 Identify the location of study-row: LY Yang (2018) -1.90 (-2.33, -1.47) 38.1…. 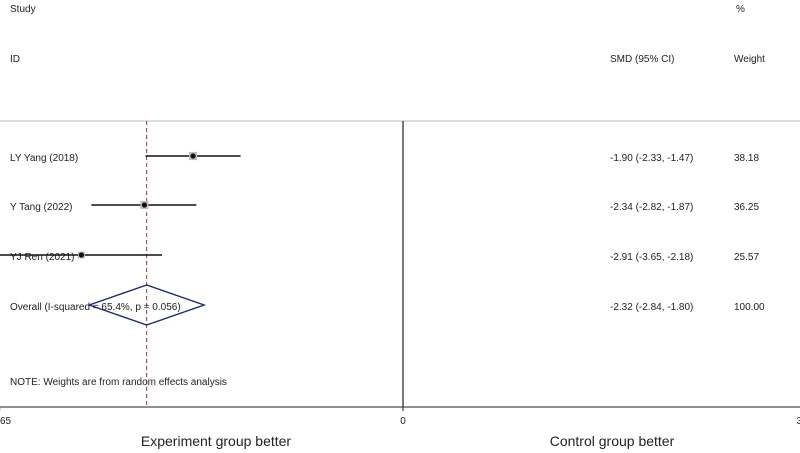
(384, 157).